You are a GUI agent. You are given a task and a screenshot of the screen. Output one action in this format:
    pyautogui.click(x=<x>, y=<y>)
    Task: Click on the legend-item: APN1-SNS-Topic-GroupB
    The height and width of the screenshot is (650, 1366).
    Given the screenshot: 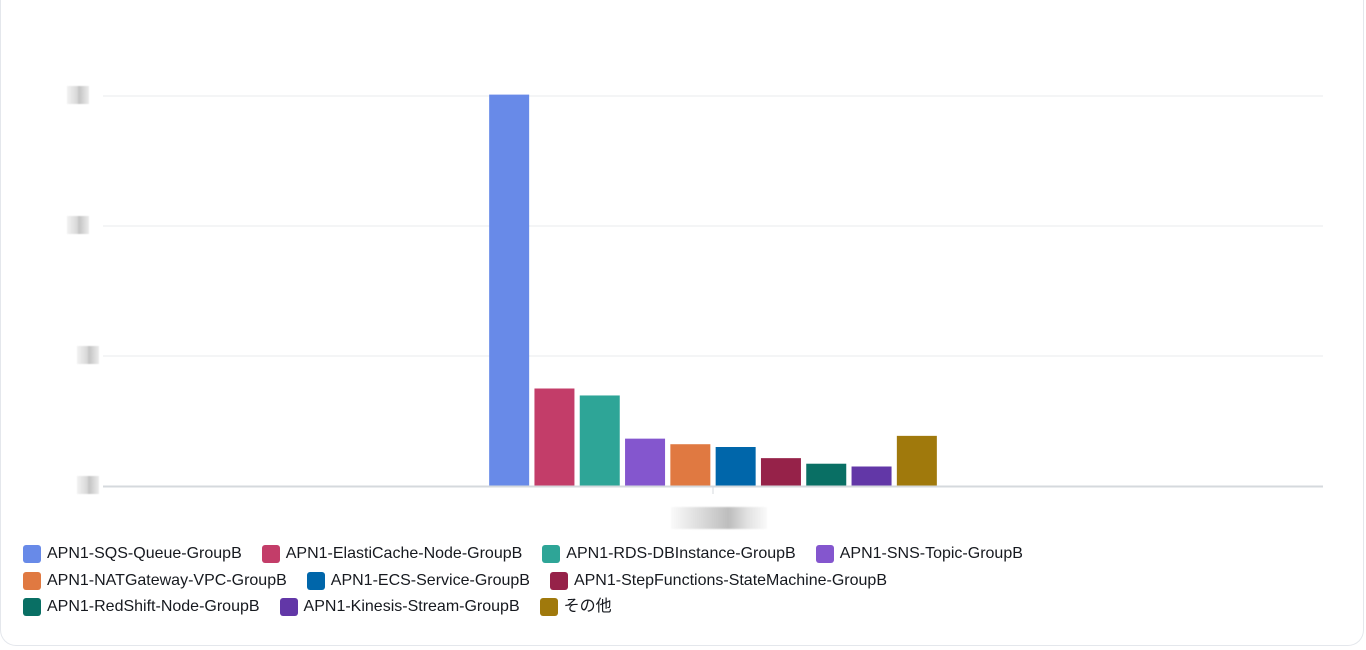 What is the action you would take?
    pyautogui.click(x=919, y=554)
    